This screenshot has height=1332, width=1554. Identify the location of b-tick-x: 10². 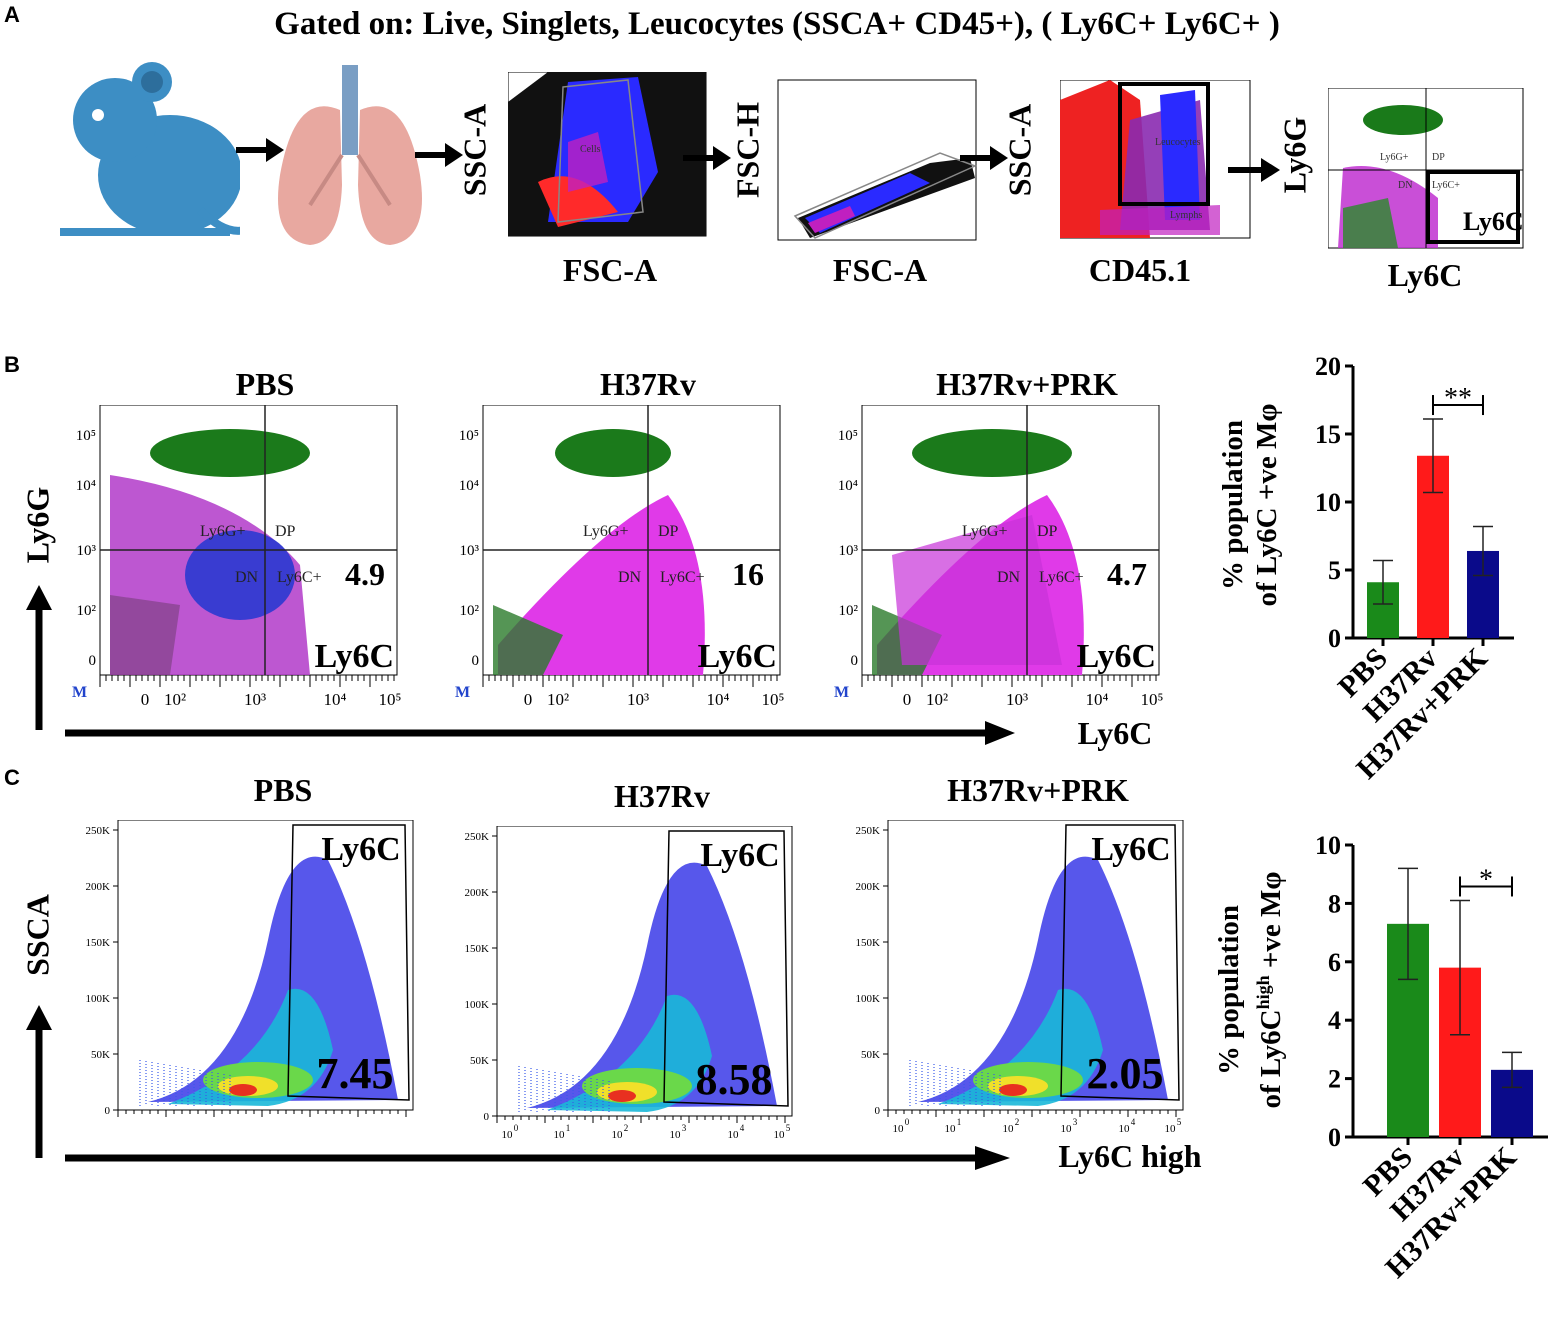
(937, 699).